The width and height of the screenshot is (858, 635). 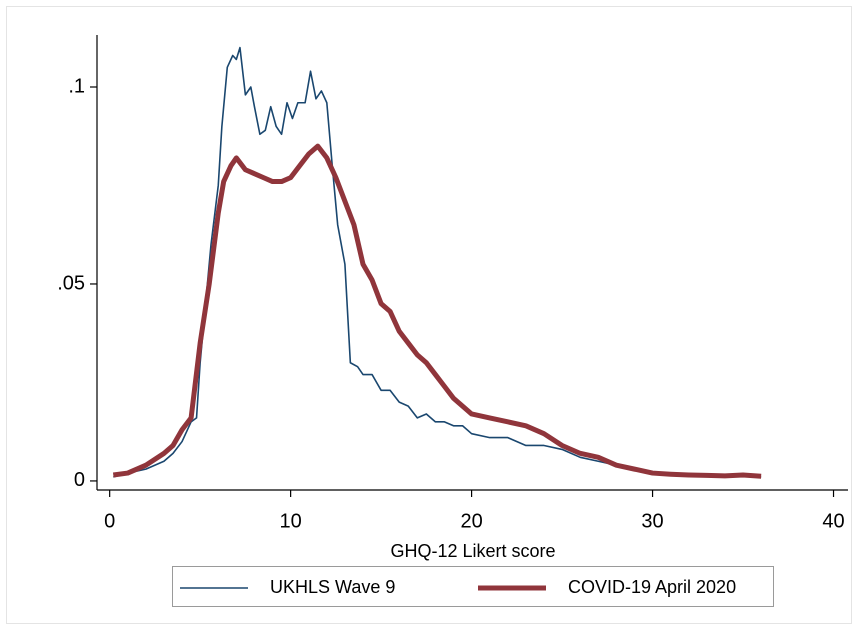 What do you see at coordinates (71, 283) in the screenshot?
I see `y-tick-label: .05` at bounding box center [71, 283].